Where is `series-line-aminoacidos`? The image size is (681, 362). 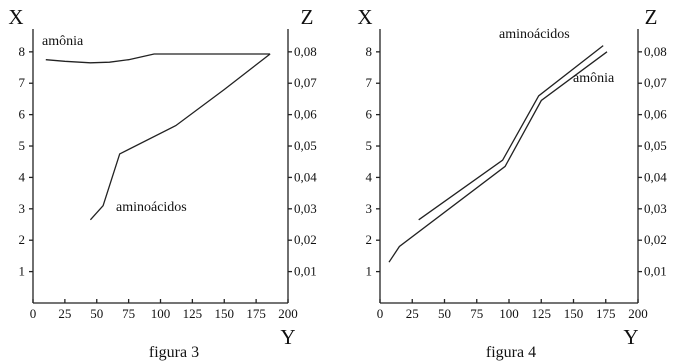 series-line-aminoacidos is located at coordinates (180, 137).